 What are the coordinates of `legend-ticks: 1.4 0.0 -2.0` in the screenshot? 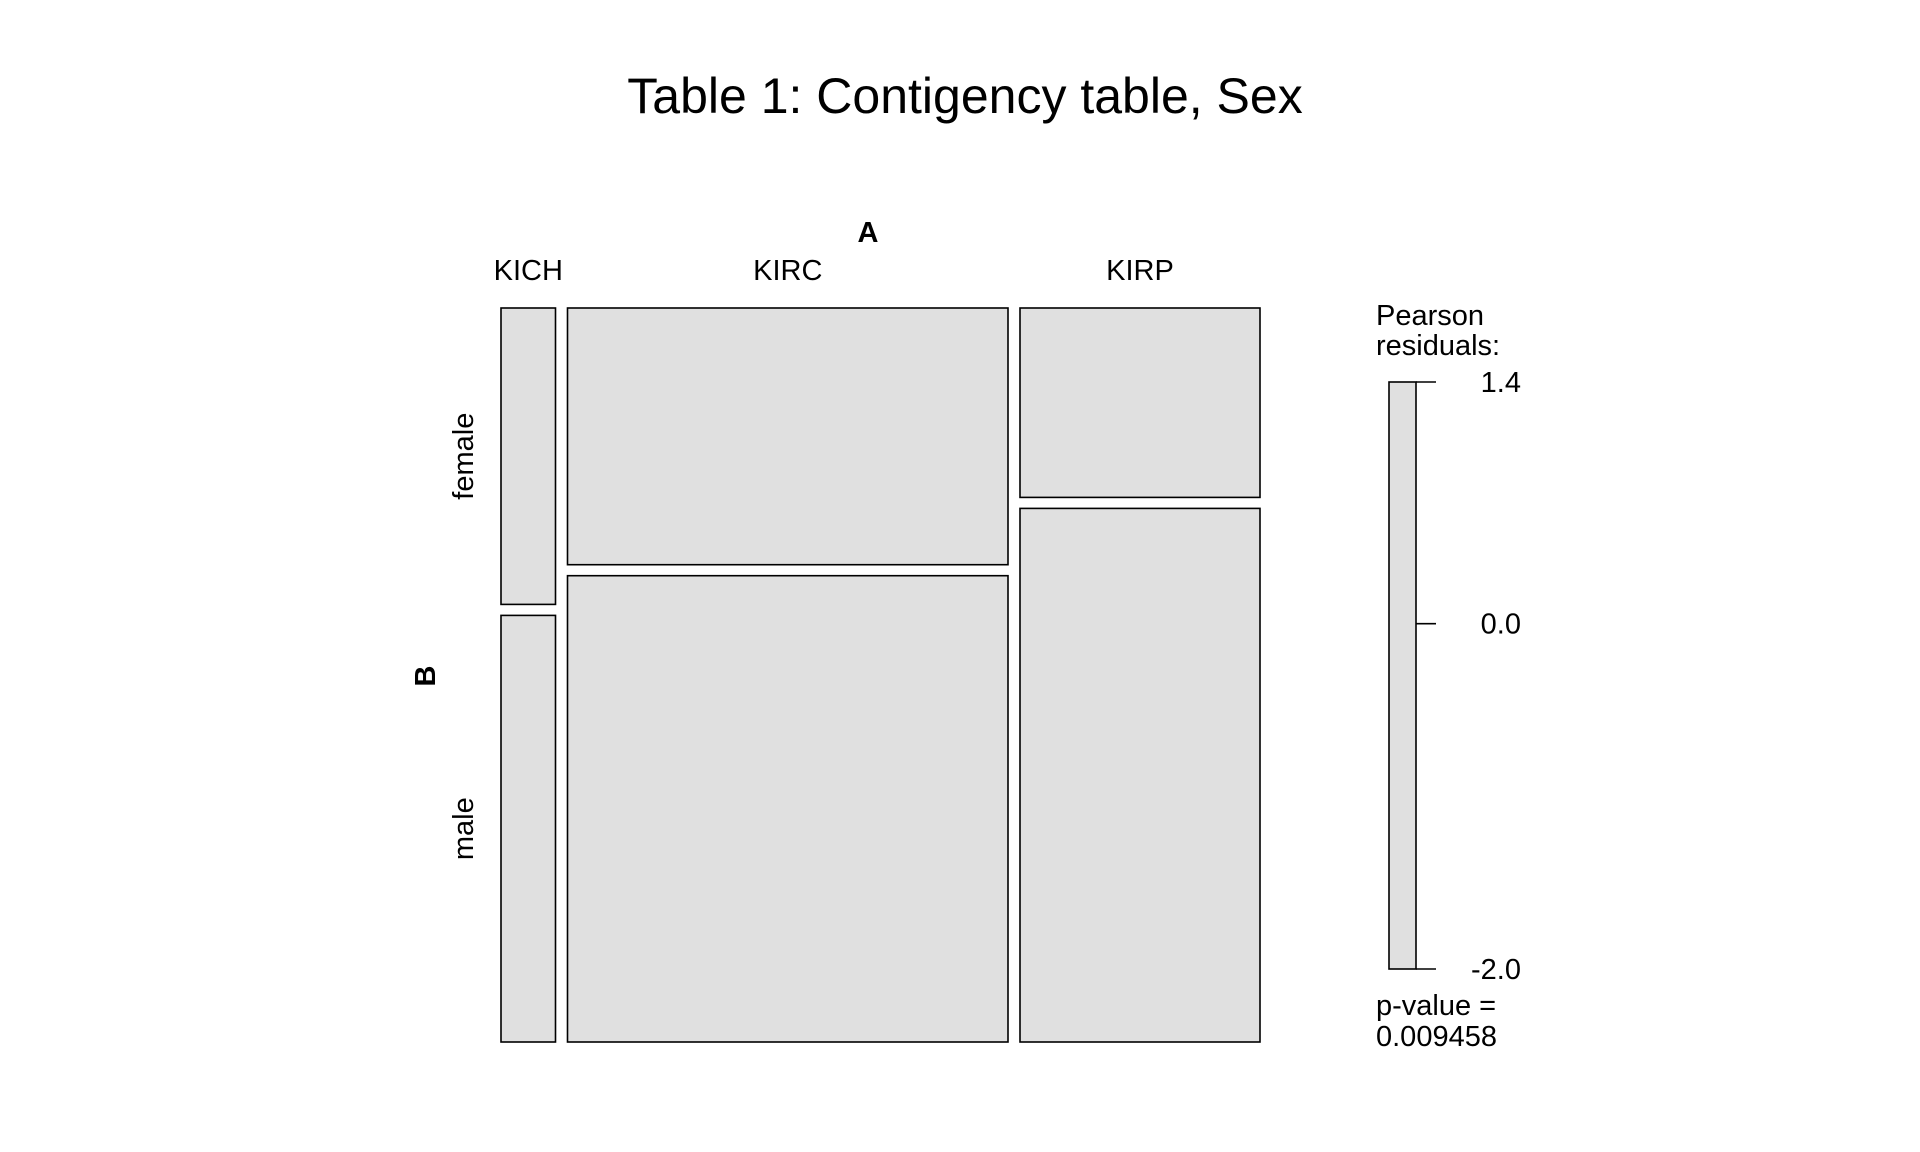 It's located at (1468, 676).